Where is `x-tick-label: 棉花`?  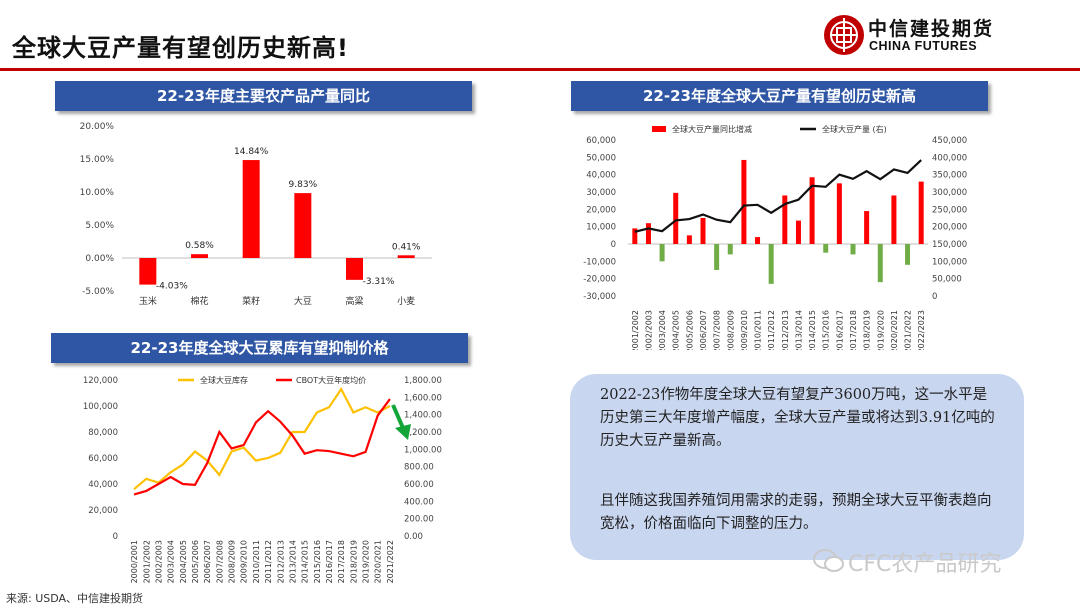
x-tick-label: 棉花 is located at coordinates (199, 301).